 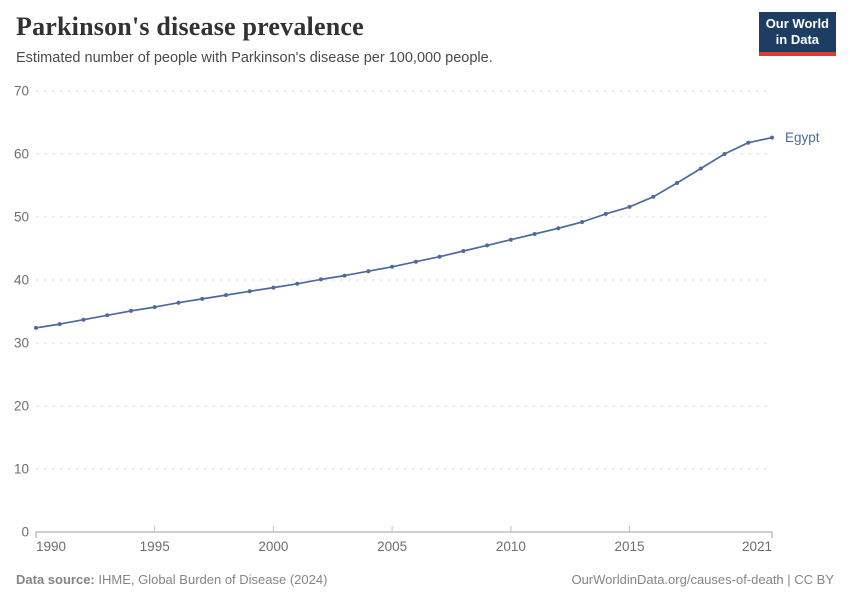 What do you see at coordinates (55, 579) in the screenshot?
I see `data-source-label: Data source:` at bounding box center [55, 579].